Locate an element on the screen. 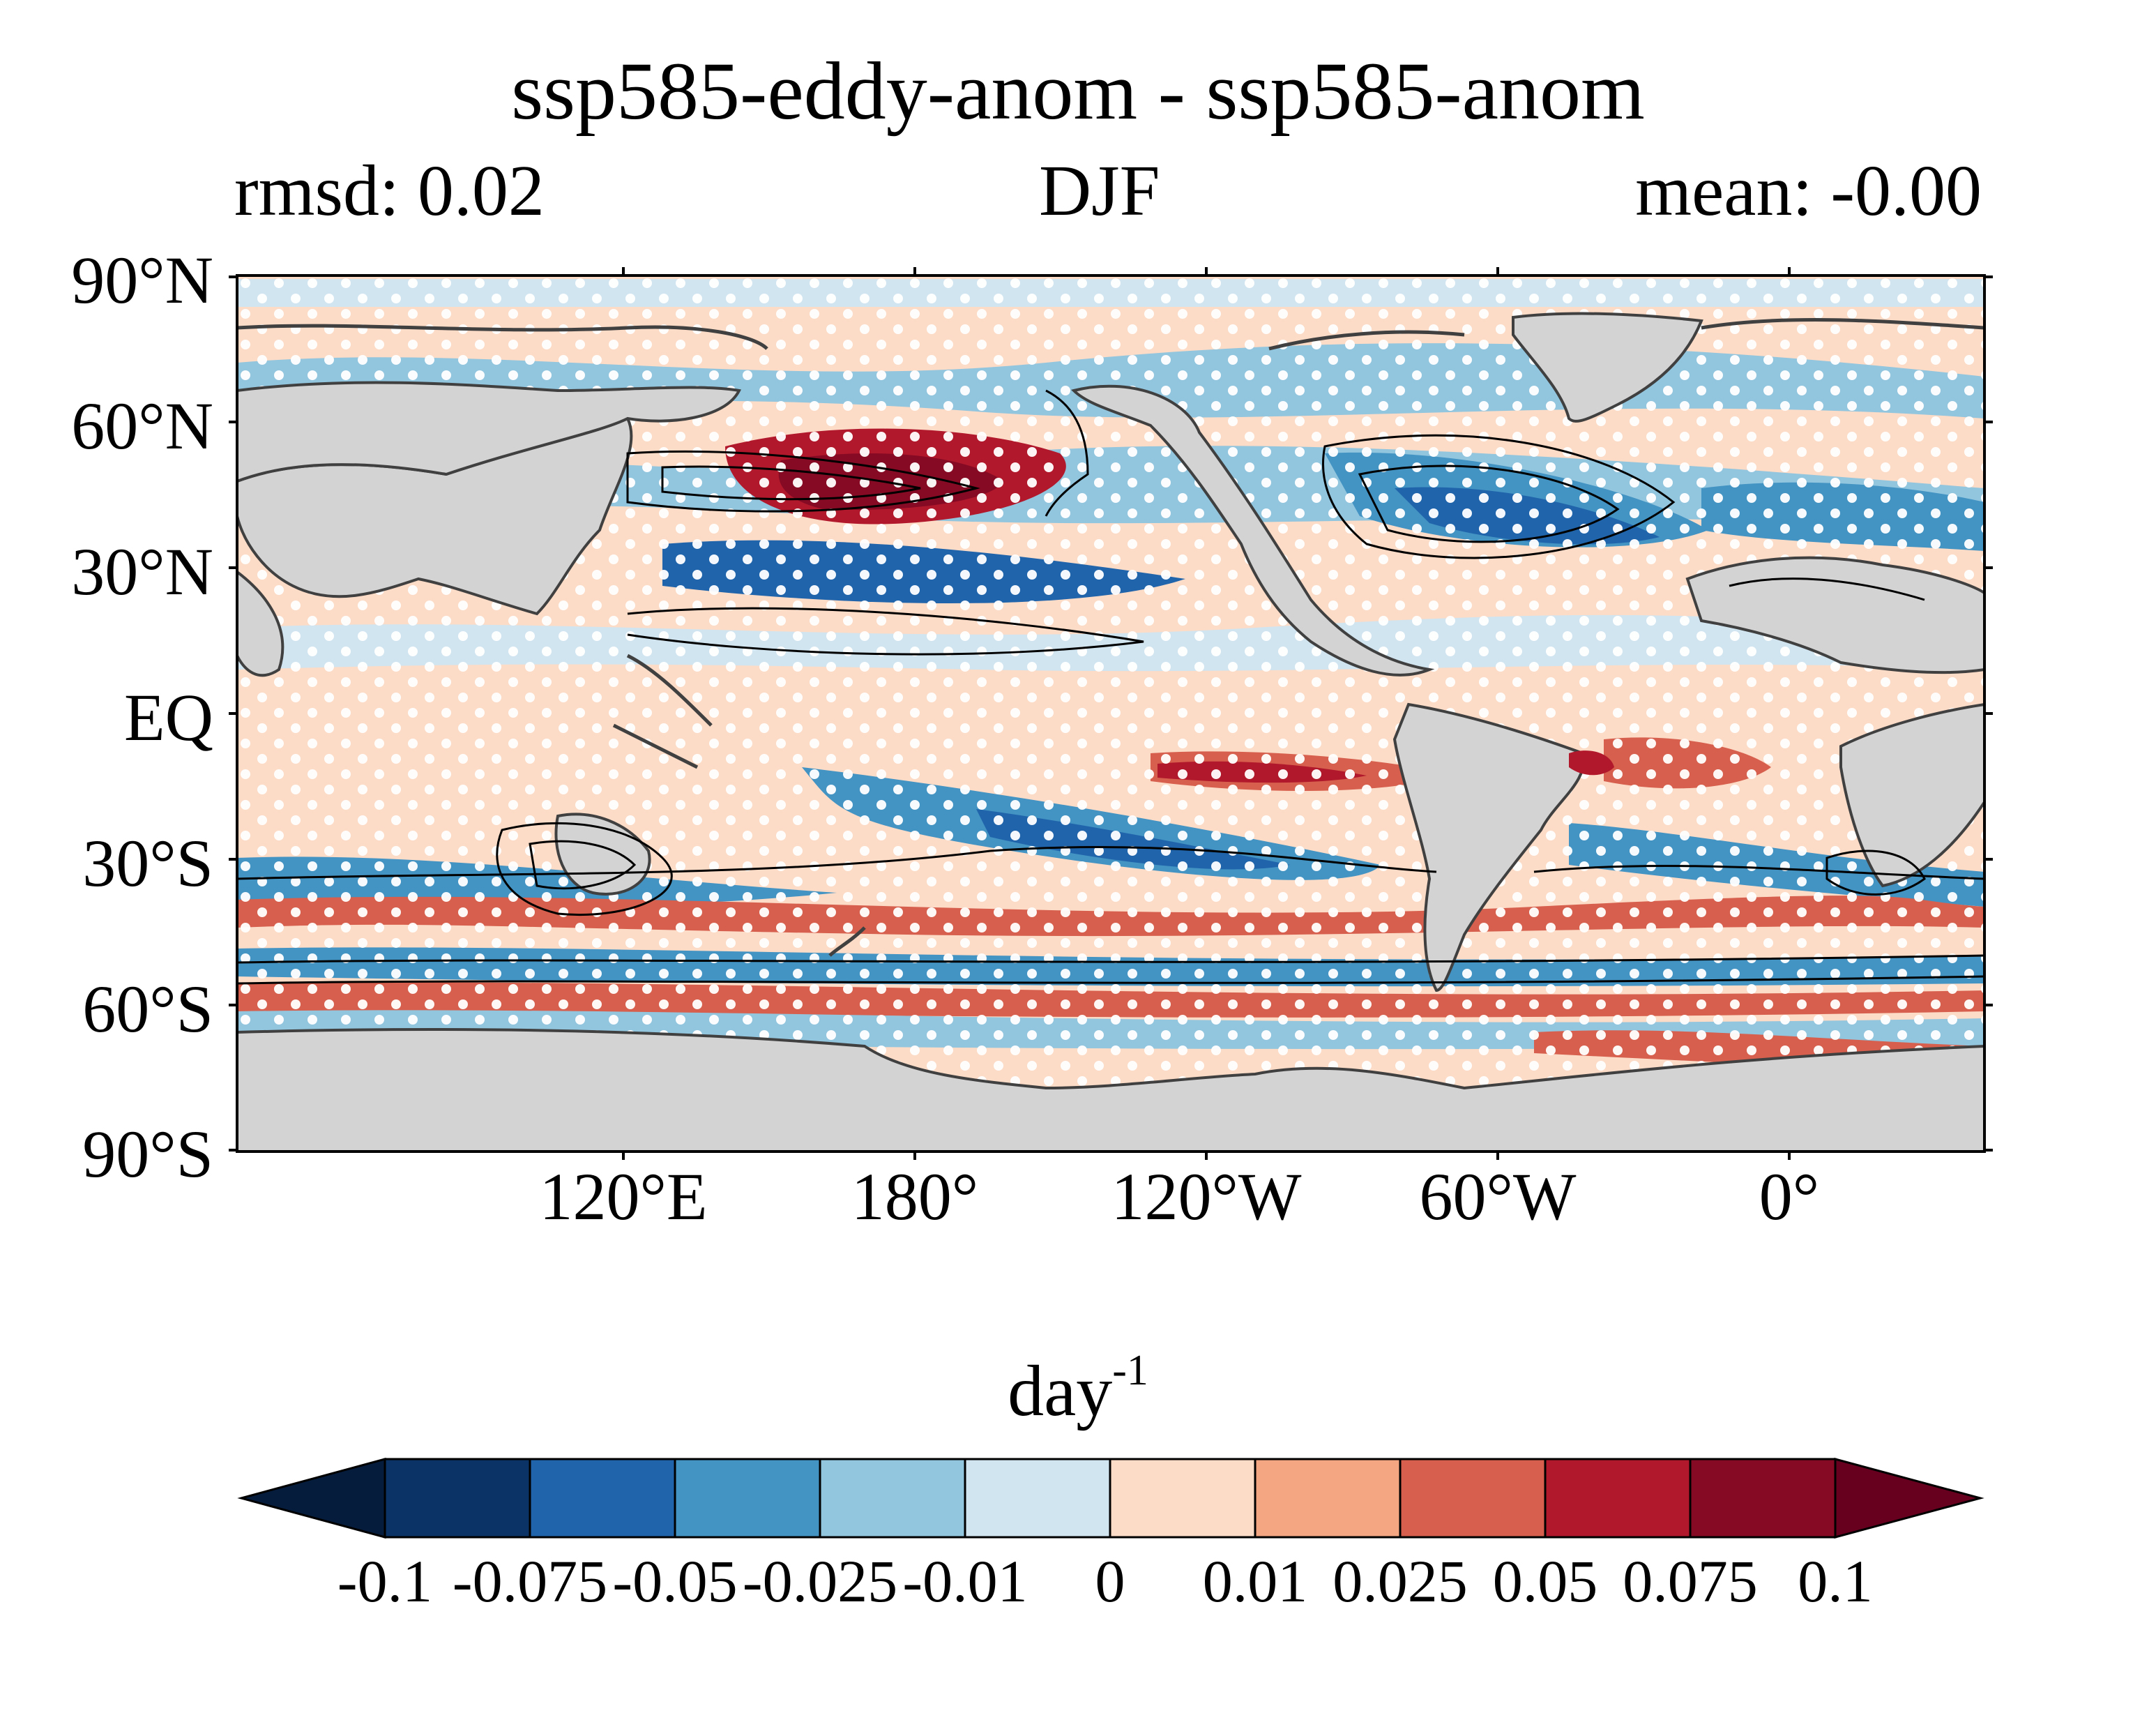 Image resolution: width=2156 pixels, height=1729 pixels. map-title: ssp585-eddy-anom - ssp585-anom is located at coordinates (1078, 91).